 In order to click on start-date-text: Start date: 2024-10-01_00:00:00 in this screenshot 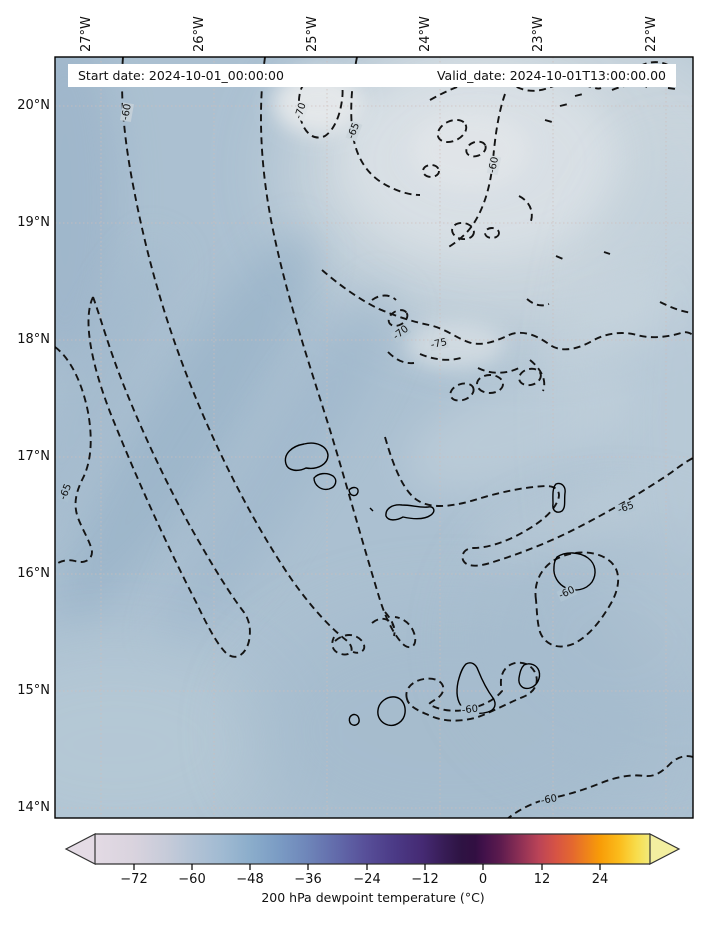, I will do `click(181, 75)`.